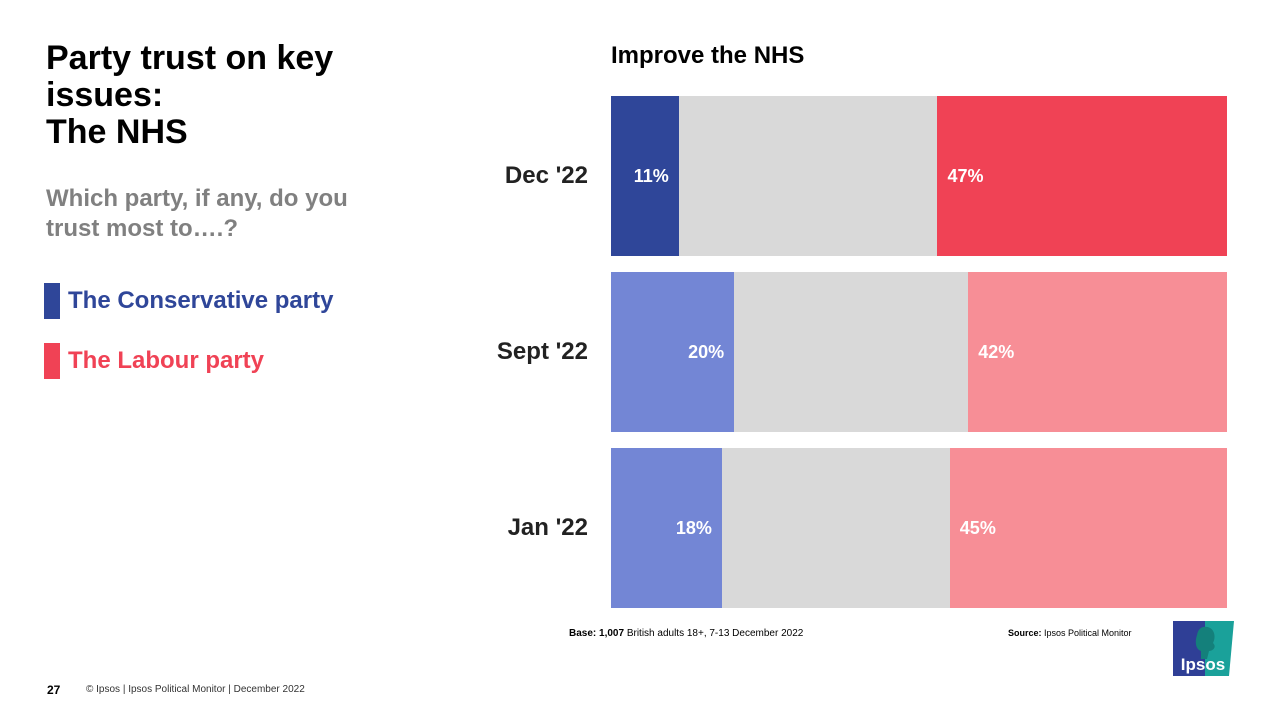  I want to click on legend-label-labour: The Labour party, so click(166, 360).